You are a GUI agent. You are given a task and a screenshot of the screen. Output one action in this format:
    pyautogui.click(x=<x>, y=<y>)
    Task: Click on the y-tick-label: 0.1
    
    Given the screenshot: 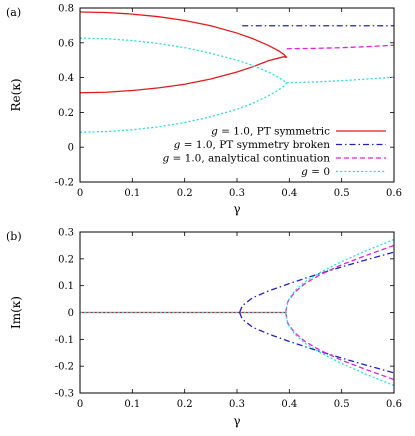 What is the action you would take?
    pyautogui.click(x=66, y=286)
    